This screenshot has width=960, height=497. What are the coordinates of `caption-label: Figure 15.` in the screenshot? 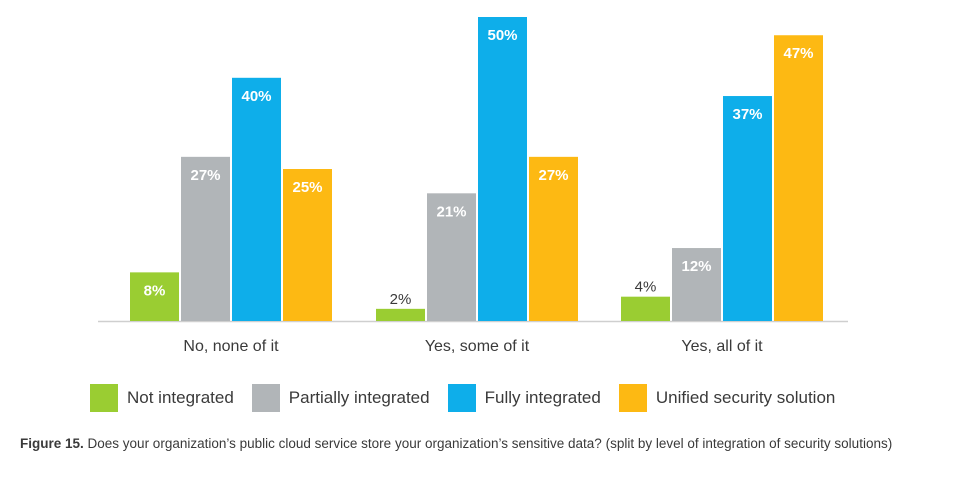 It's located at (52, 443).